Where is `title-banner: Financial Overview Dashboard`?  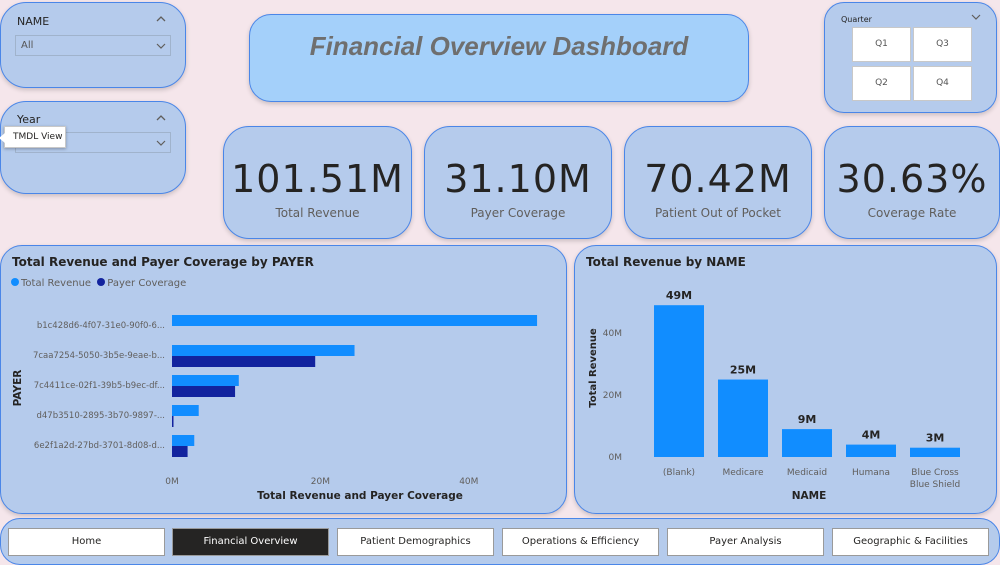 title-banner: Financial Overview Dashboard is located at coordinates (499, 58).